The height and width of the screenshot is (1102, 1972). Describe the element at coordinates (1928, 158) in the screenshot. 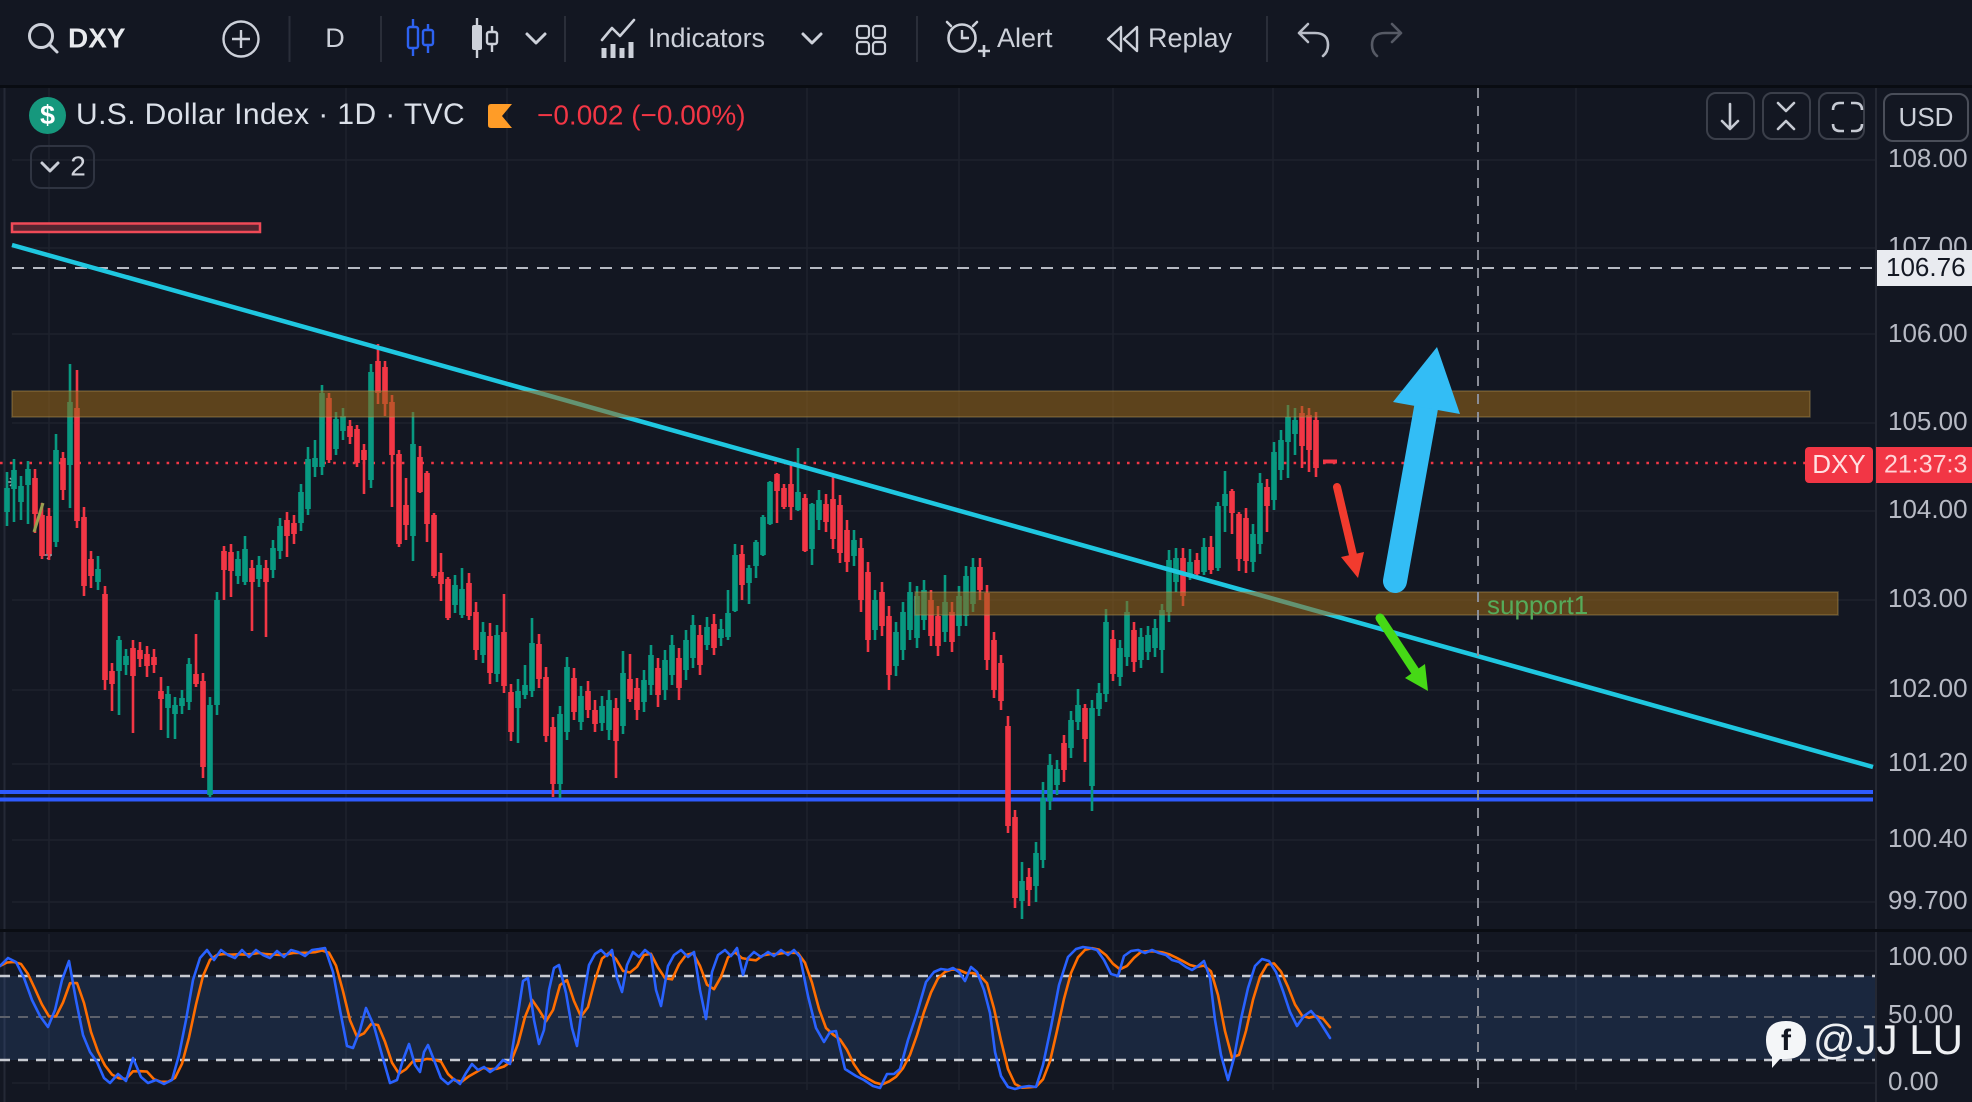

I see `svg-text: 108.00` at that location.